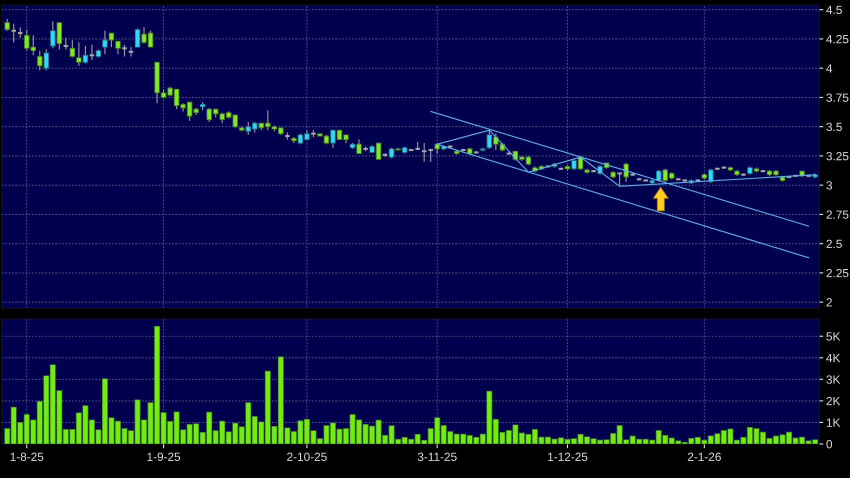  Describe the element at coordinates (568, 457) in the screenshot. I see `x-tick-label: 1-12-25` at that location.